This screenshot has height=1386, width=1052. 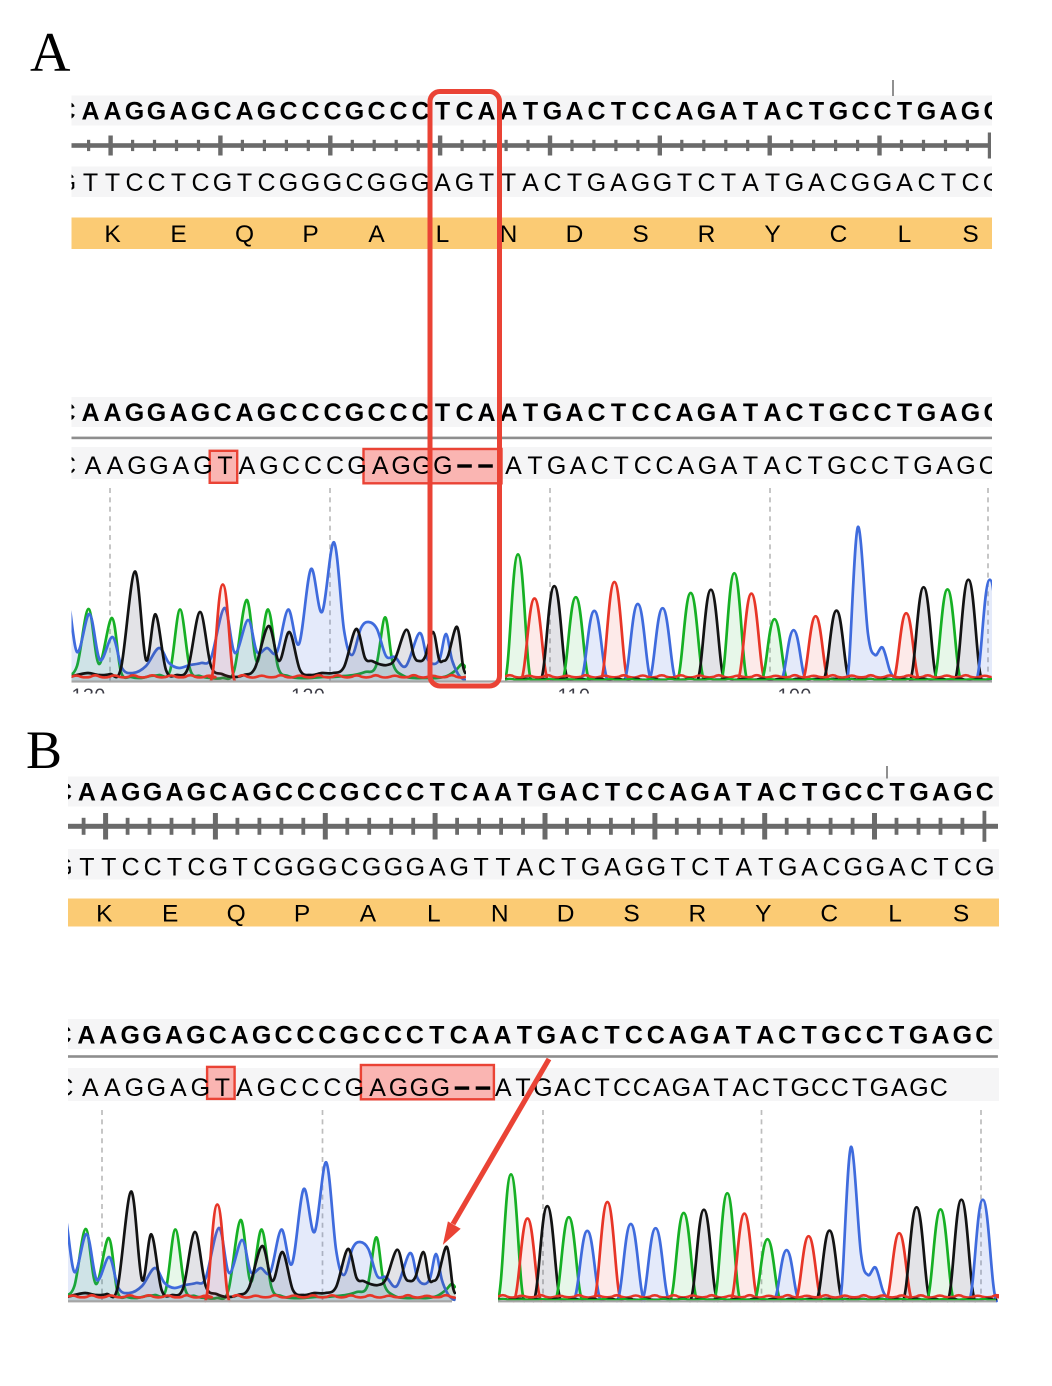 What do you see at coordinates (308, 696) in the screenshot?
I see `svg-text: 120` at bounding box center [308, 696].